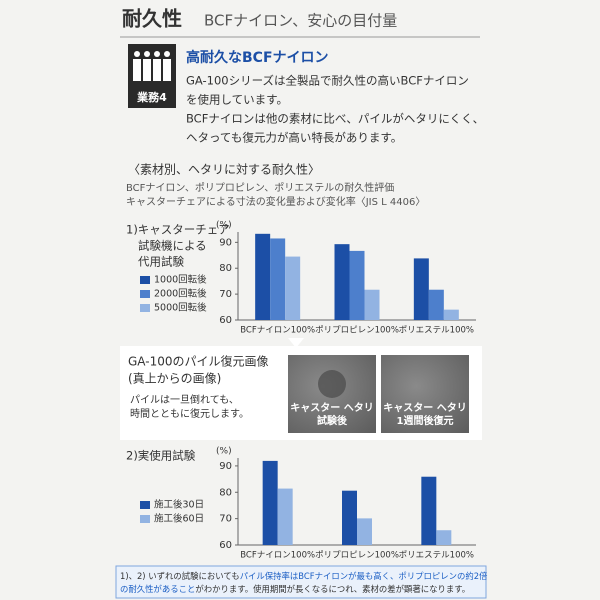 This screenshot has height=600, width=600. I want to click on section-line: キャスターチェアによる寸法の変化量および変化率〈JIS L 4406〉, so click(275, 201).